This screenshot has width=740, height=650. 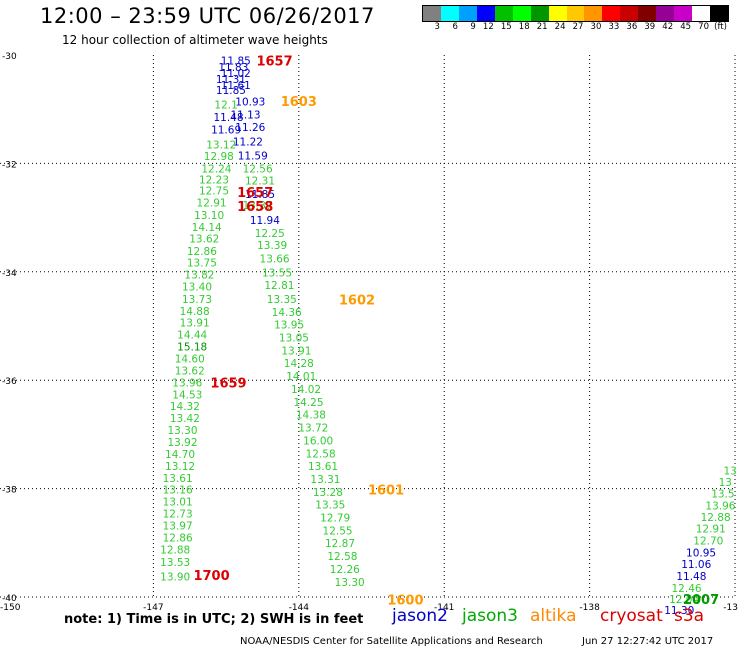 What do you see at coordinates (684, 600) in the screenshot?
I see `swh-value-label: 12.04` at bounding box center [684, 600].